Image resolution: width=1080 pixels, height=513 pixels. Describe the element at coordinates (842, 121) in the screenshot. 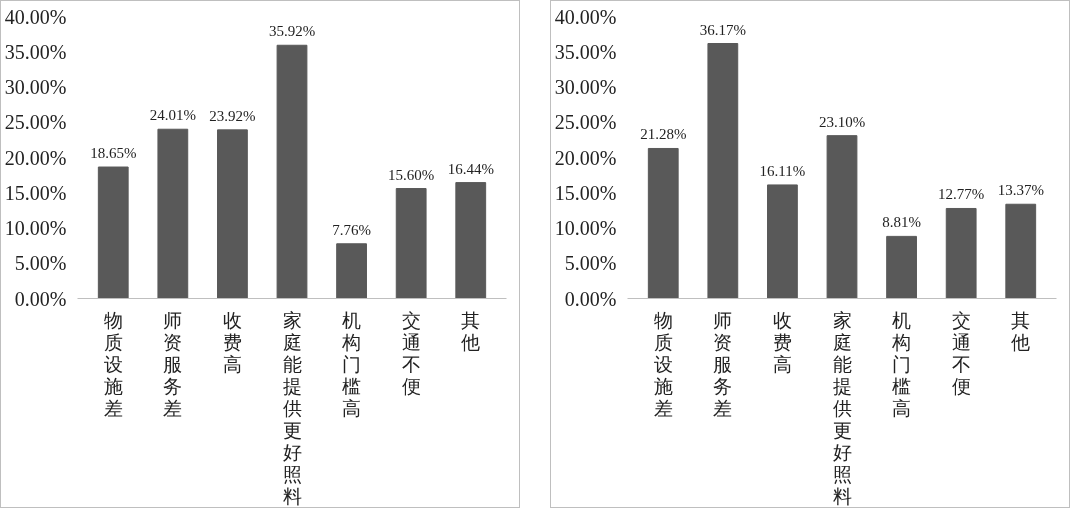

I see `data-label: 23.10%` at that location.